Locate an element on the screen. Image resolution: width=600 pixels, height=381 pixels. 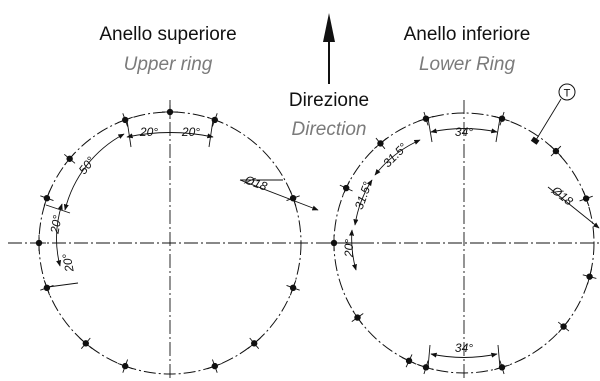
upper-ring-subtitle: Upper ring is located at coordinates (168, 64).